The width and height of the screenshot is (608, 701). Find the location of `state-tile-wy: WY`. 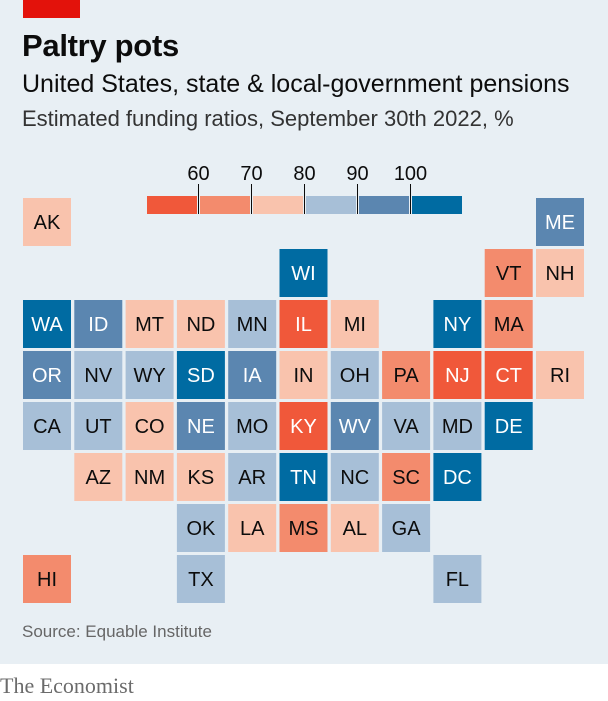

state-tile-wy: WY is located at coordinates (149, 375).